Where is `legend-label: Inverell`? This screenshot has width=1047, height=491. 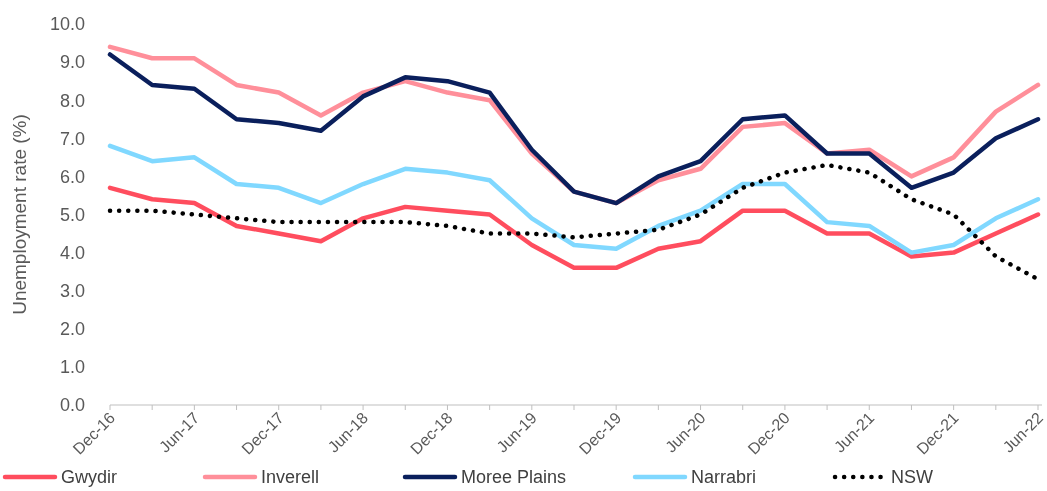 legend-label: Inverell is located at coordinates (290, 477).